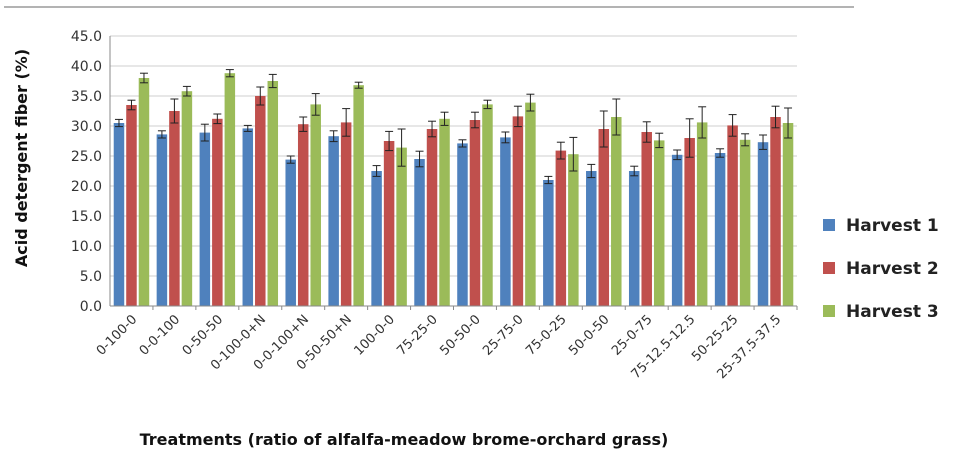  Describe the element at coordinates (86, 67) in the screenshot. I see `y-tick-label: 40.0` at that location.